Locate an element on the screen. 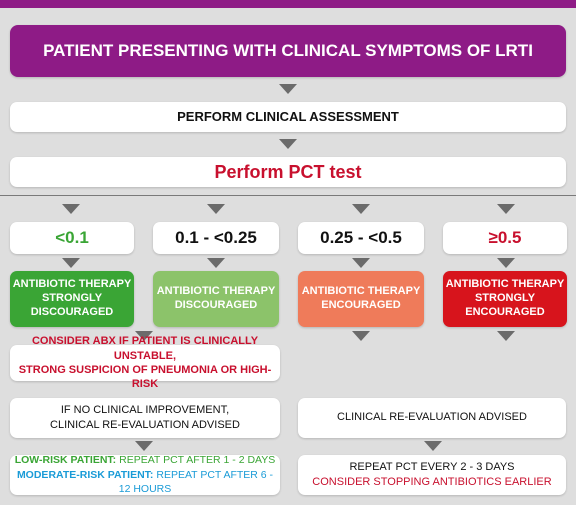 This screenshot has width=576, height=505. arrow-risk-down is located at coordinates (144, 446).